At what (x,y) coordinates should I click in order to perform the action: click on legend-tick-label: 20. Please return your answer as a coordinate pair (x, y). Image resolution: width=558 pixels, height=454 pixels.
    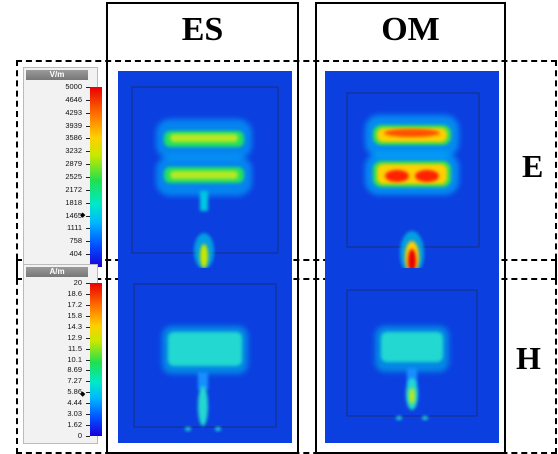
    Looking at the image, I should click on (77, 282).